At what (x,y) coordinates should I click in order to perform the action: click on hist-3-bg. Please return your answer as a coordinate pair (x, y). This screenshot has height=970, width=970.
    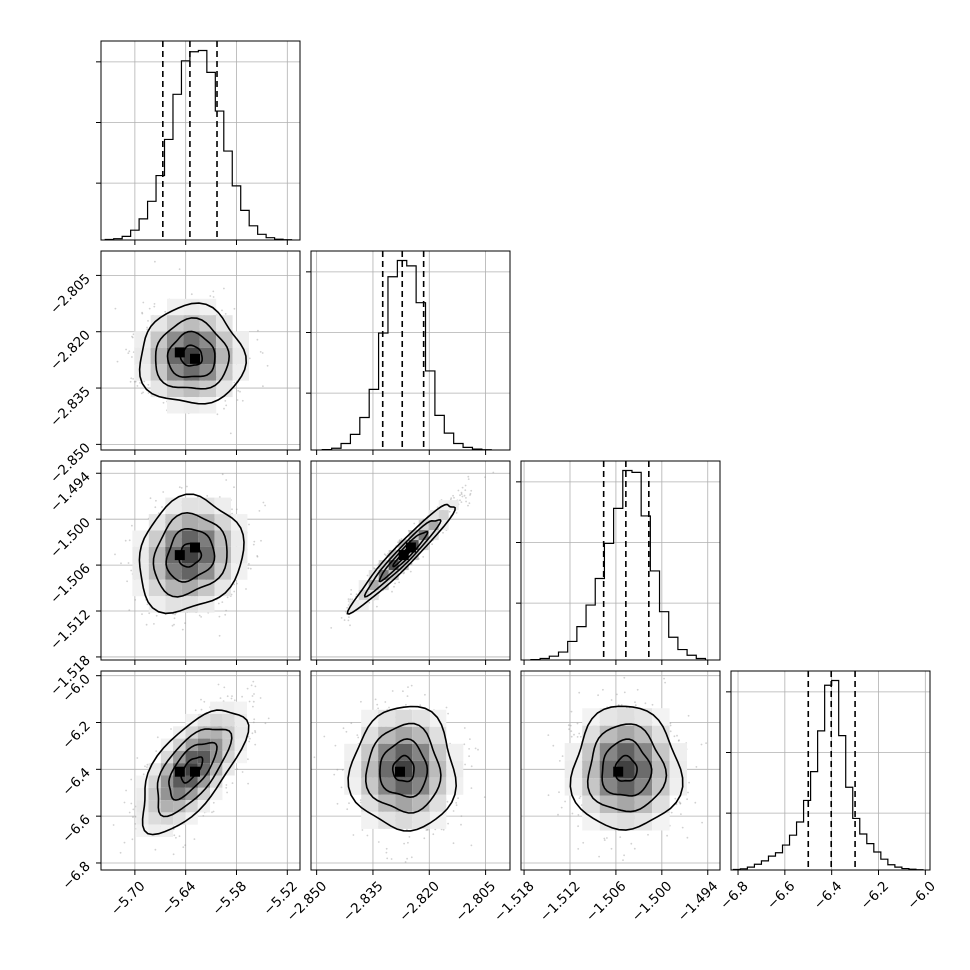
    Looking at the image, I should click on (830, 770).